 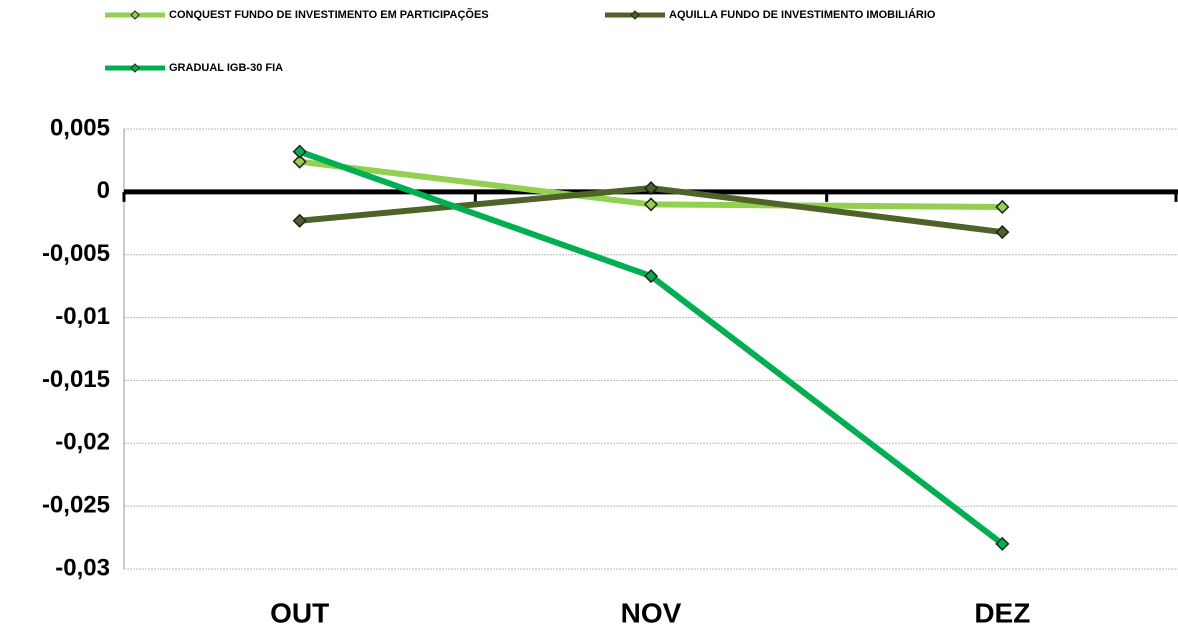 I want to click on x-tick-label: OUT, so click(x=299, y=612).